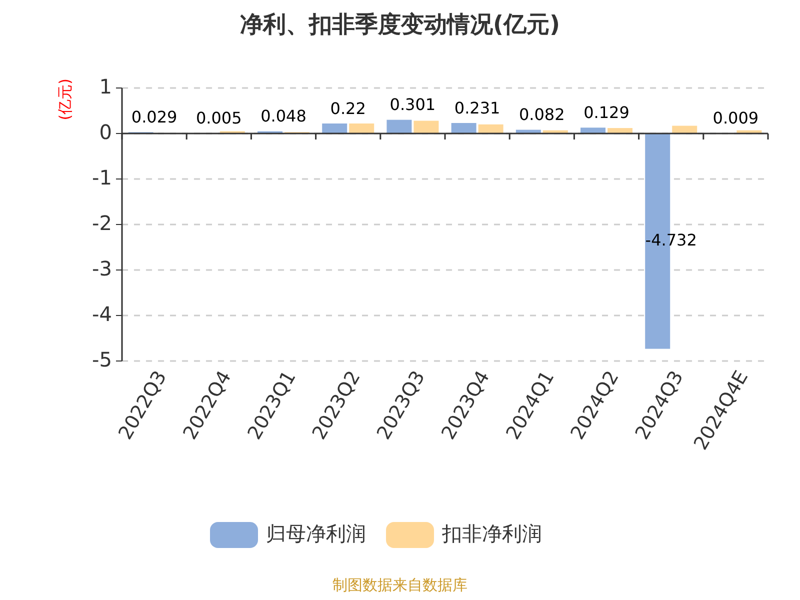 This screenshot has width=800, height=600. What do you see at coordinates (671, 240) in the screenshot?
I see `data-label: -4.732` at bounding box center [671, 240].